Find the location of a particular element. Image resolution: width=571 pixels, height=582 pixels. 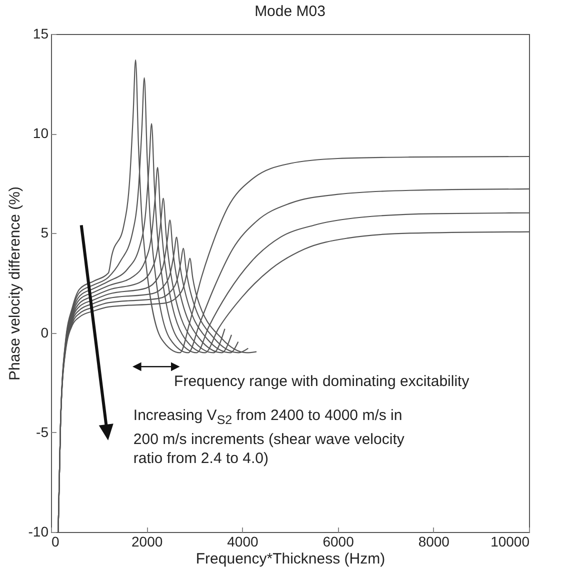

x-tick-label: 8000 is located at coordinates (434, 542).